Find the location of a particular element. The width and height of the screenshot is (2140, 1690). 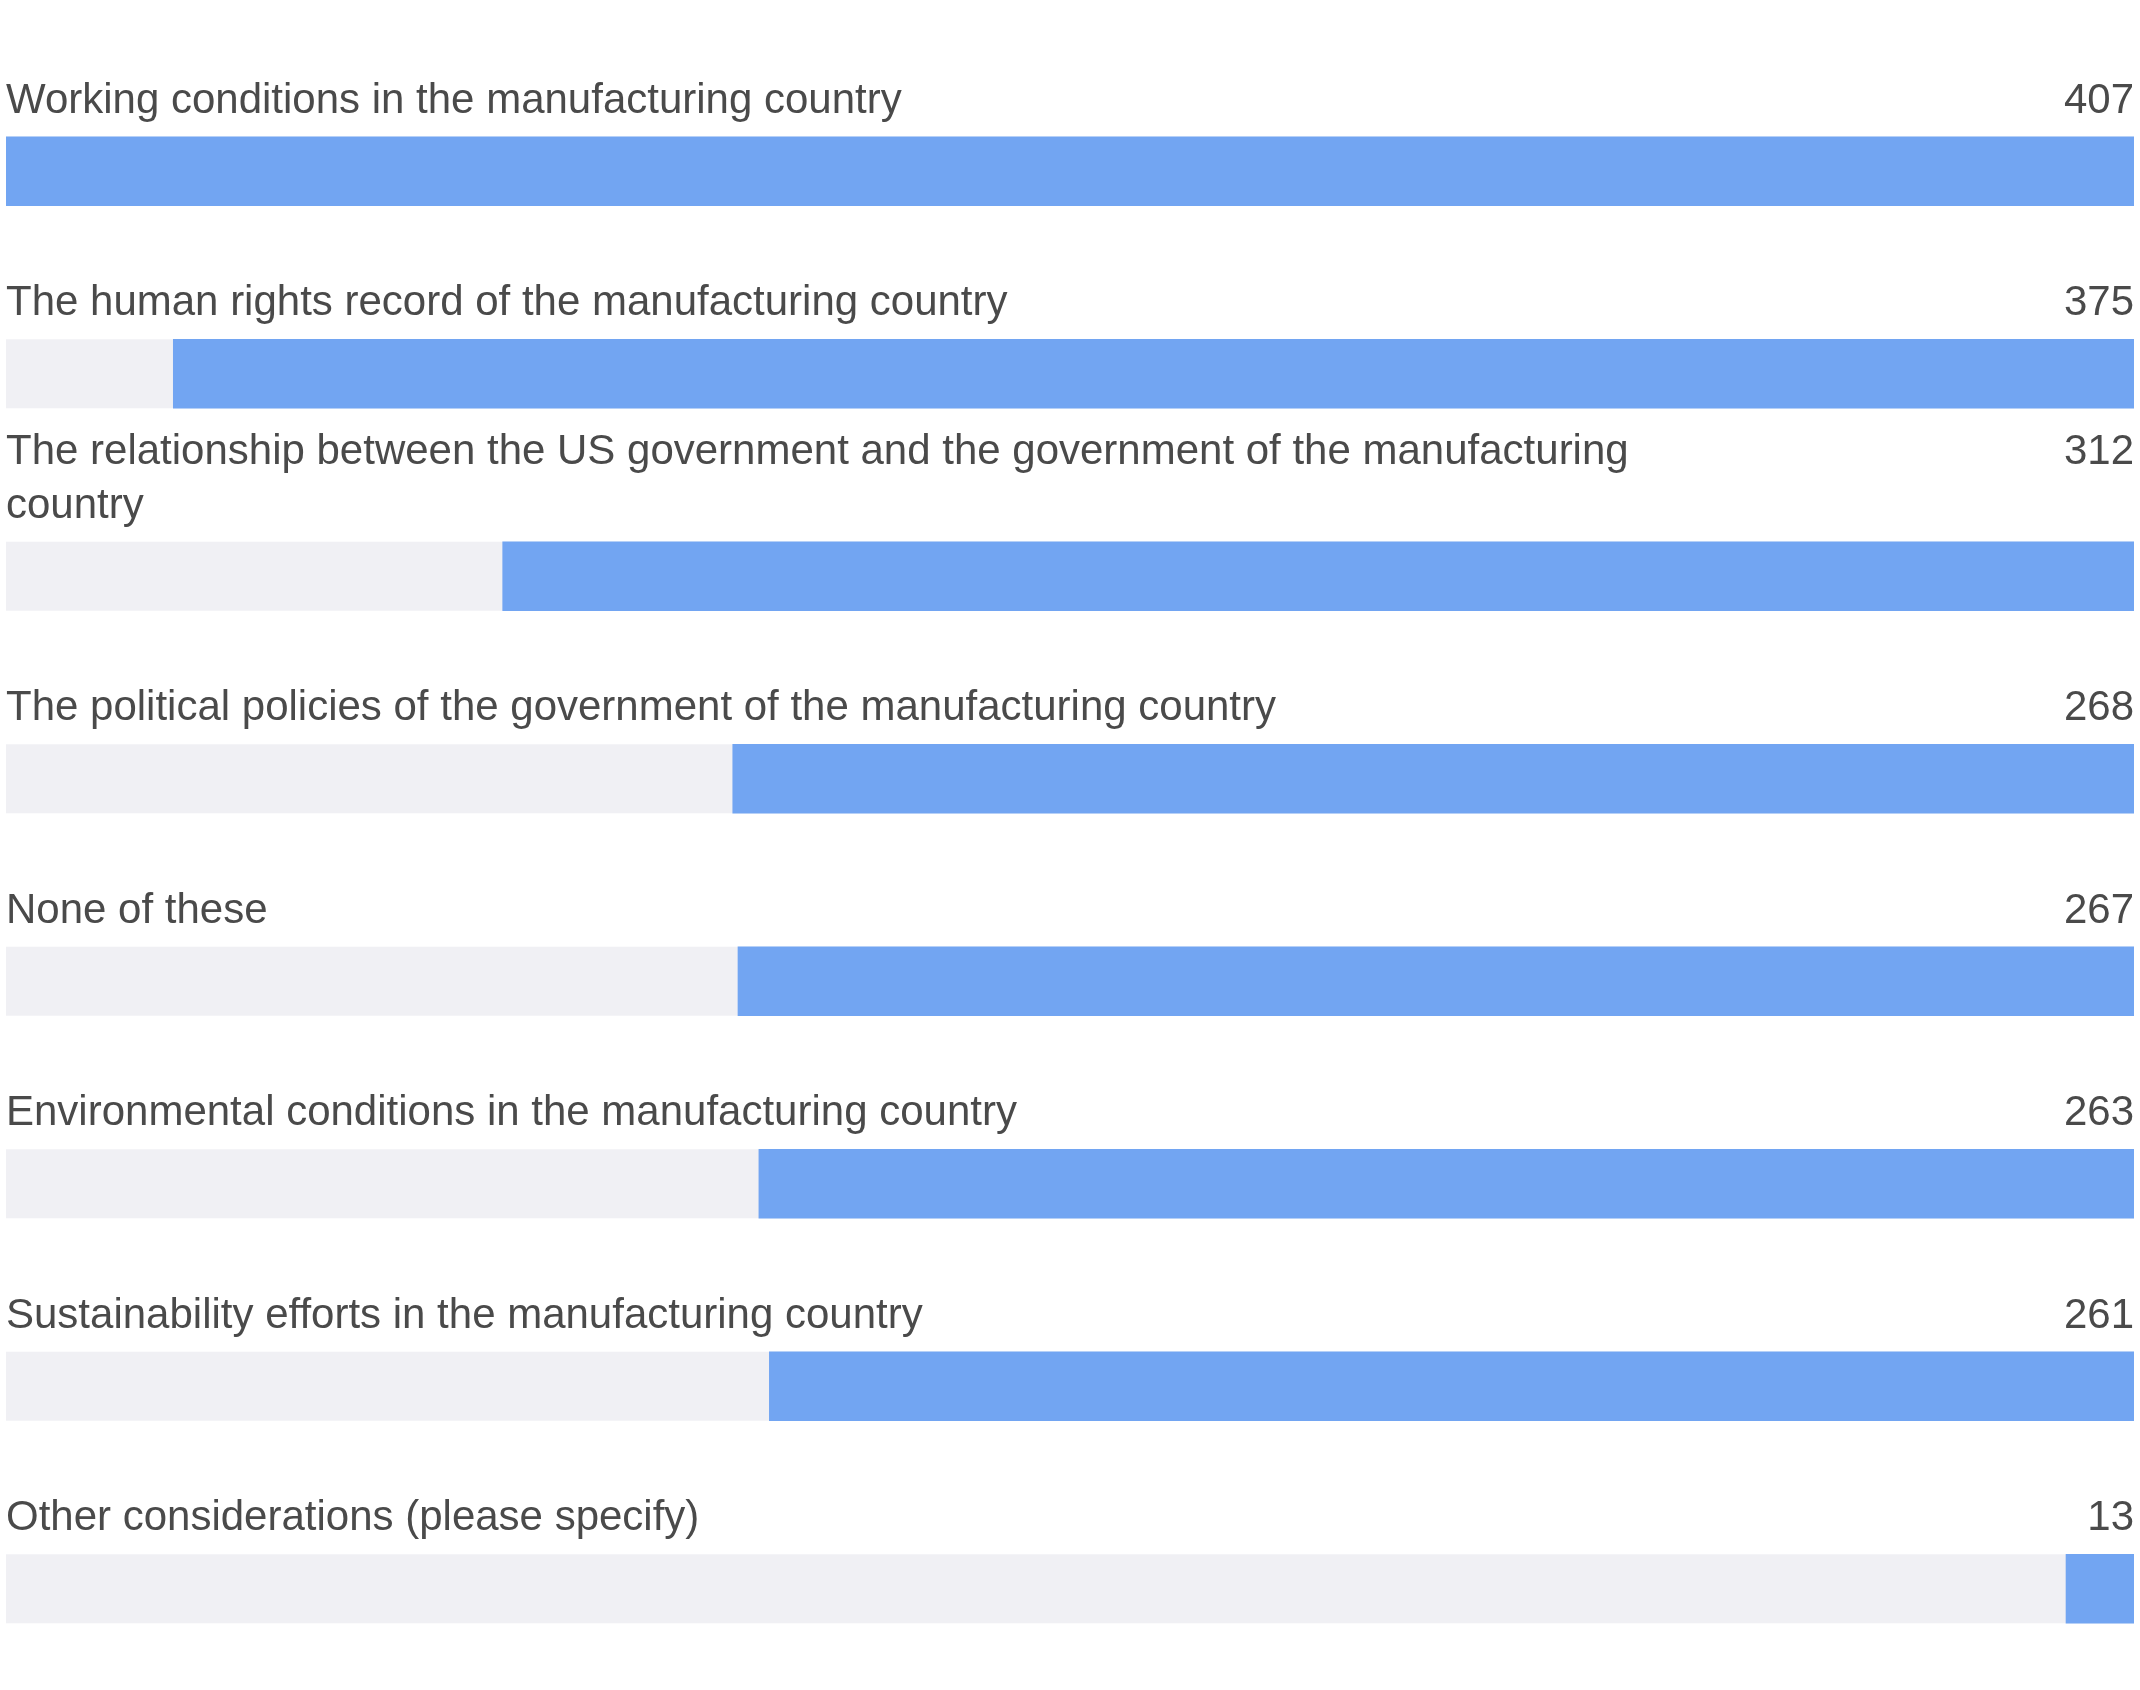

data-label: 312 is located at coordinates (2098, 449).